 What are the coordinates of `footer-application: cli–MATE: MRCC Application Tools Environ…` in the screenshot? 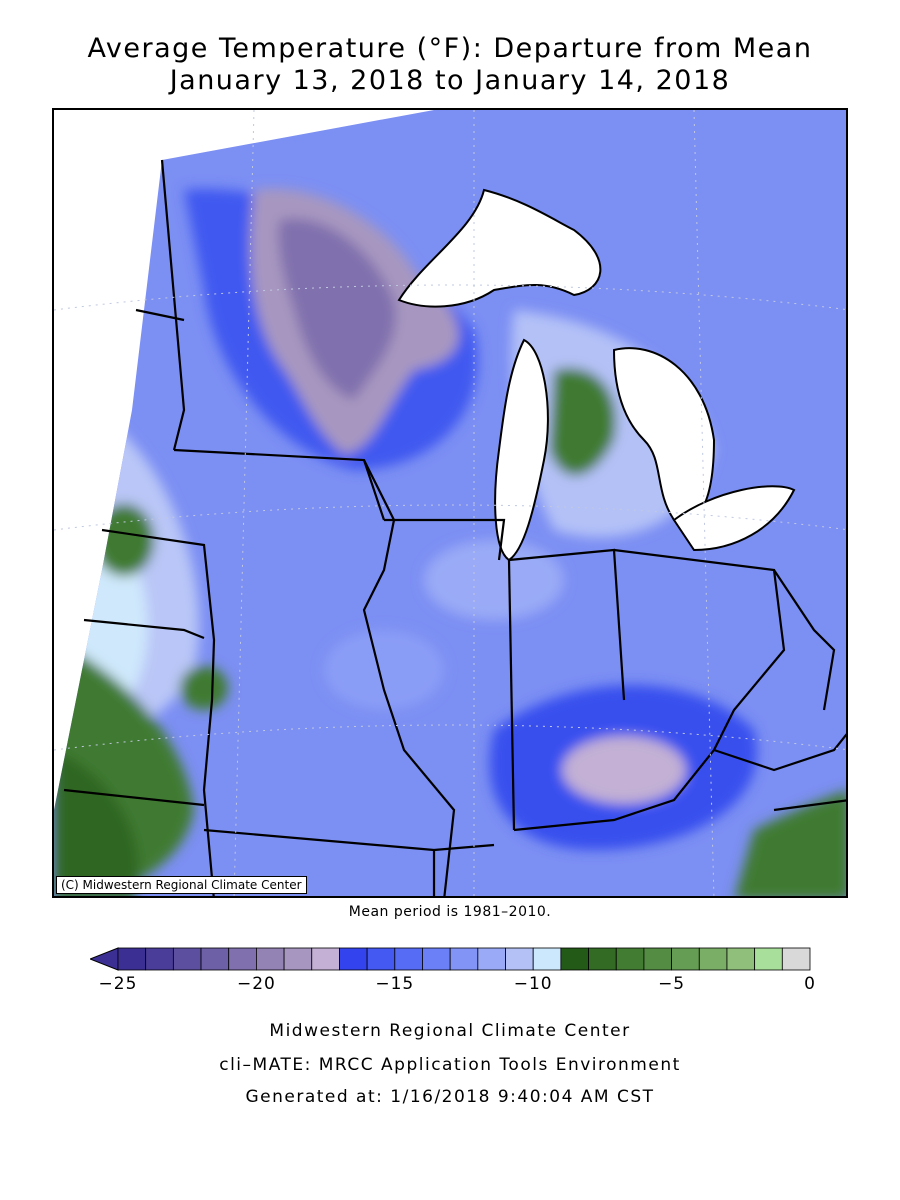 It's located at (450, 1065).